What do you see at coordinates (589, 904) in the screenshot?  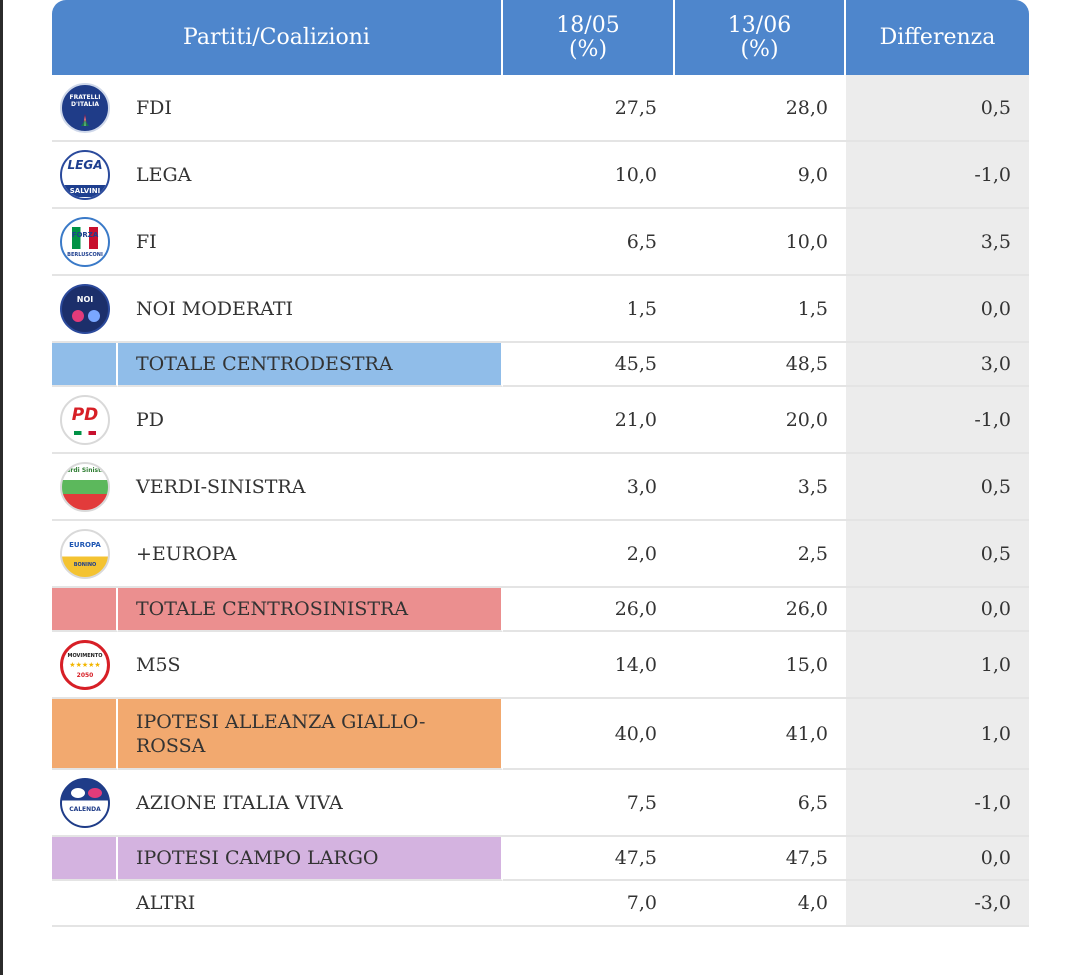 I see `value-date-1: 7,0` at bounding box center [589, 904].